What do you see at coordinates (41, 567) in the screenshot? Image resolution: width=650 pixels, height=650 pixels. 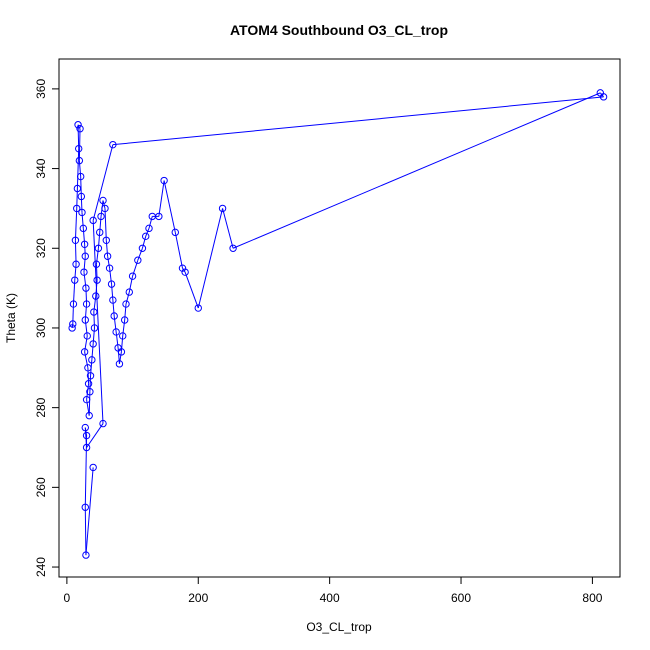 I see `y-tick-label: 240` at bounding box center [41, 567].